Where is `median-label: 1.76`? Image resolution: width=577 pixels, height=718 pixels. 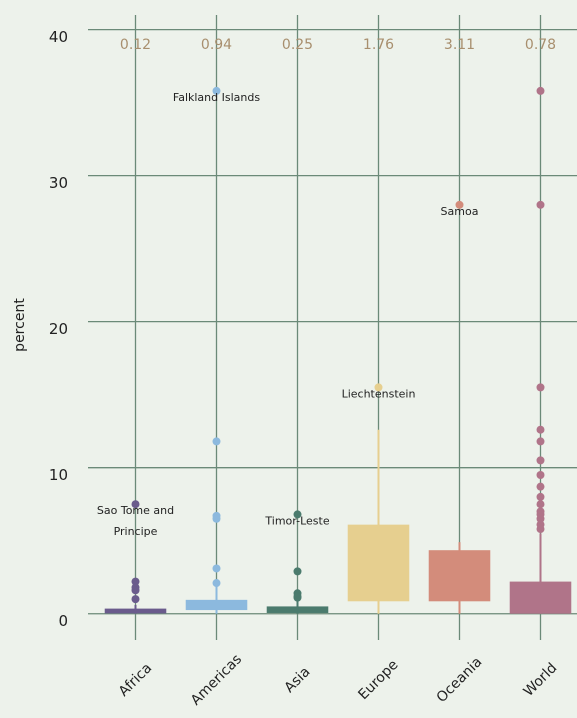 median-label: 1.76 is located at coordinates (378, 45).